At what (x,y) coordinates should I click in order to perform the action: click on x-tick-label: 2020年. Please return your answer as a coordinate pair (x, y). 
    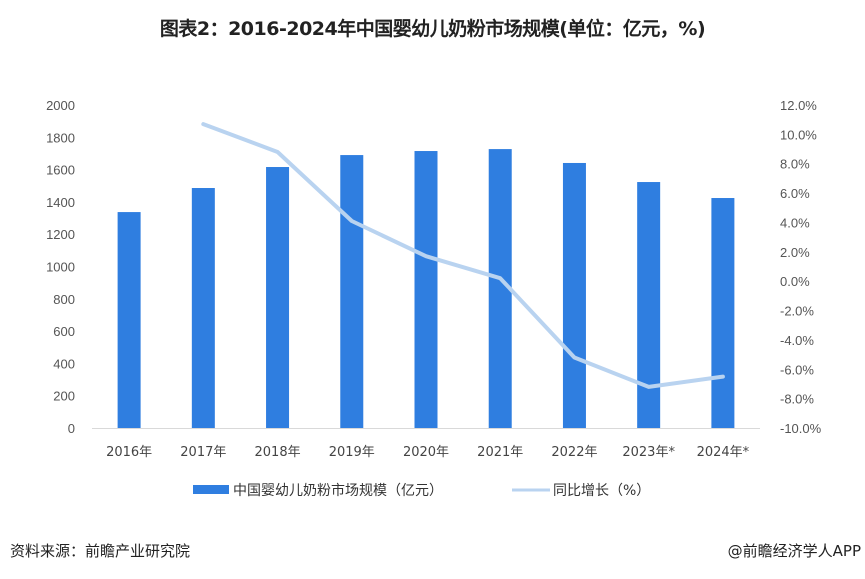
    Looking at the image, I should click on (426, 452).